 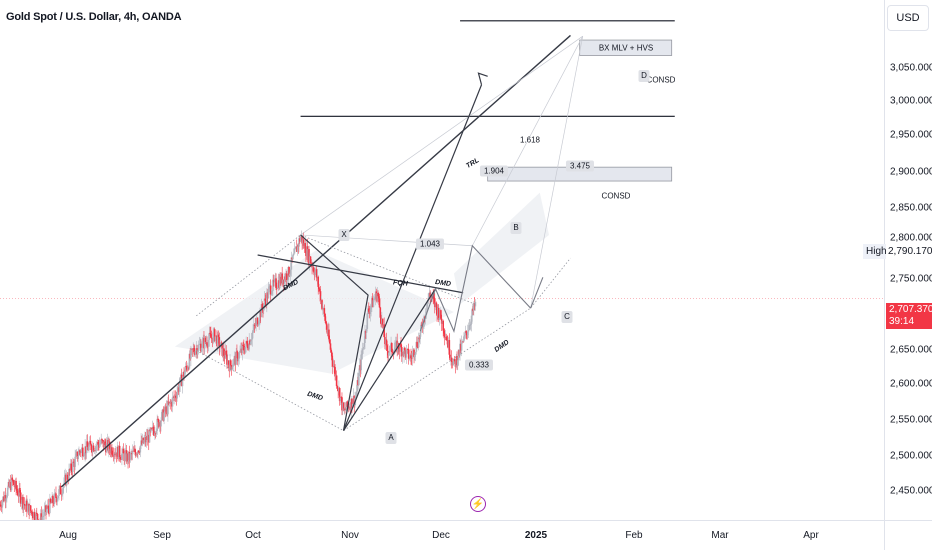 What do you see at coordinates (911, 350) in the screenshot?
I see `price-tick: 2,650.000` at bounding box center [911, 350].